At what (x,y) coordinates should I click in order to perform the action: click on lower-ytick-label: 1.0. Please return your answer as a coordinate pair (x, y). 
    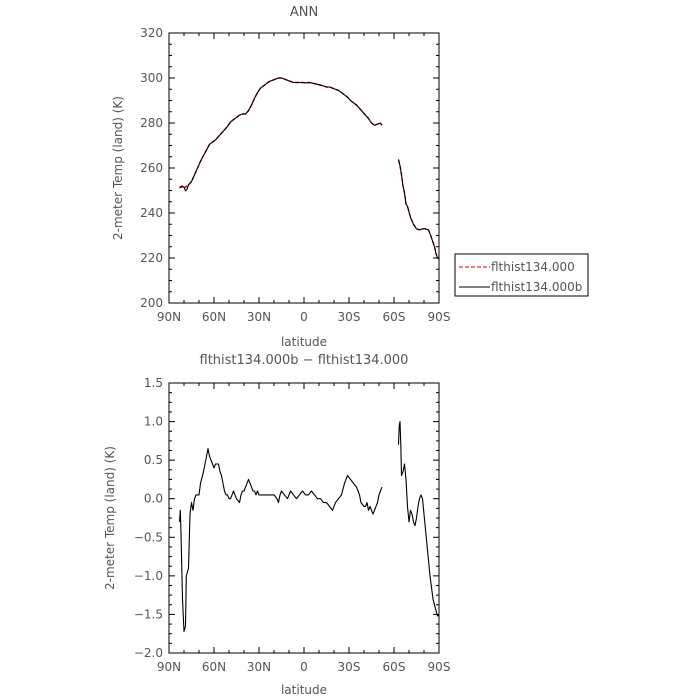
    Looking at the image, I should click on (153, 422).